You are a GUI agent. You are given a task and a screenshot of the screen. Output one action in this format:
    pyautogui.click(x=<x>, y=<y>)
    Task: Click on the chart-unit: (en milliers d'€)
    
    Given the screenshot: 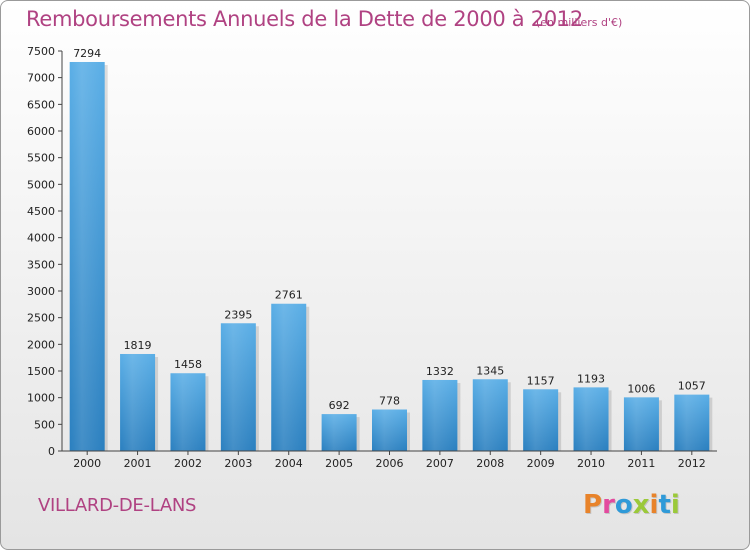 What is the action you would take?
    pyautogui.click(x=579, y=22)
    